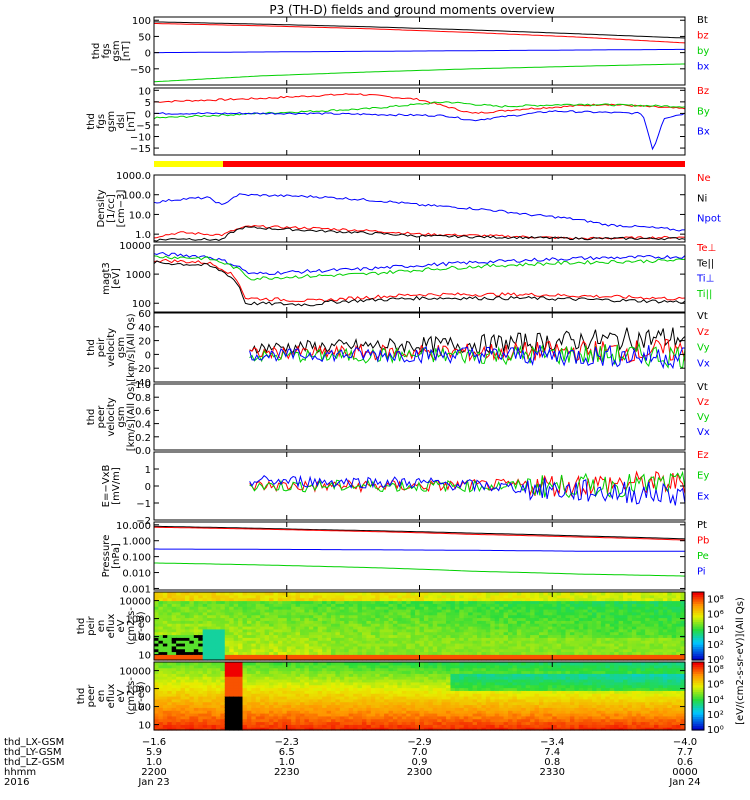 The width and height of the screenshot is (750, 800). Describe the element at coordinates (420, 626) in the screenshot. I see `spectrogram-cells` at that location.